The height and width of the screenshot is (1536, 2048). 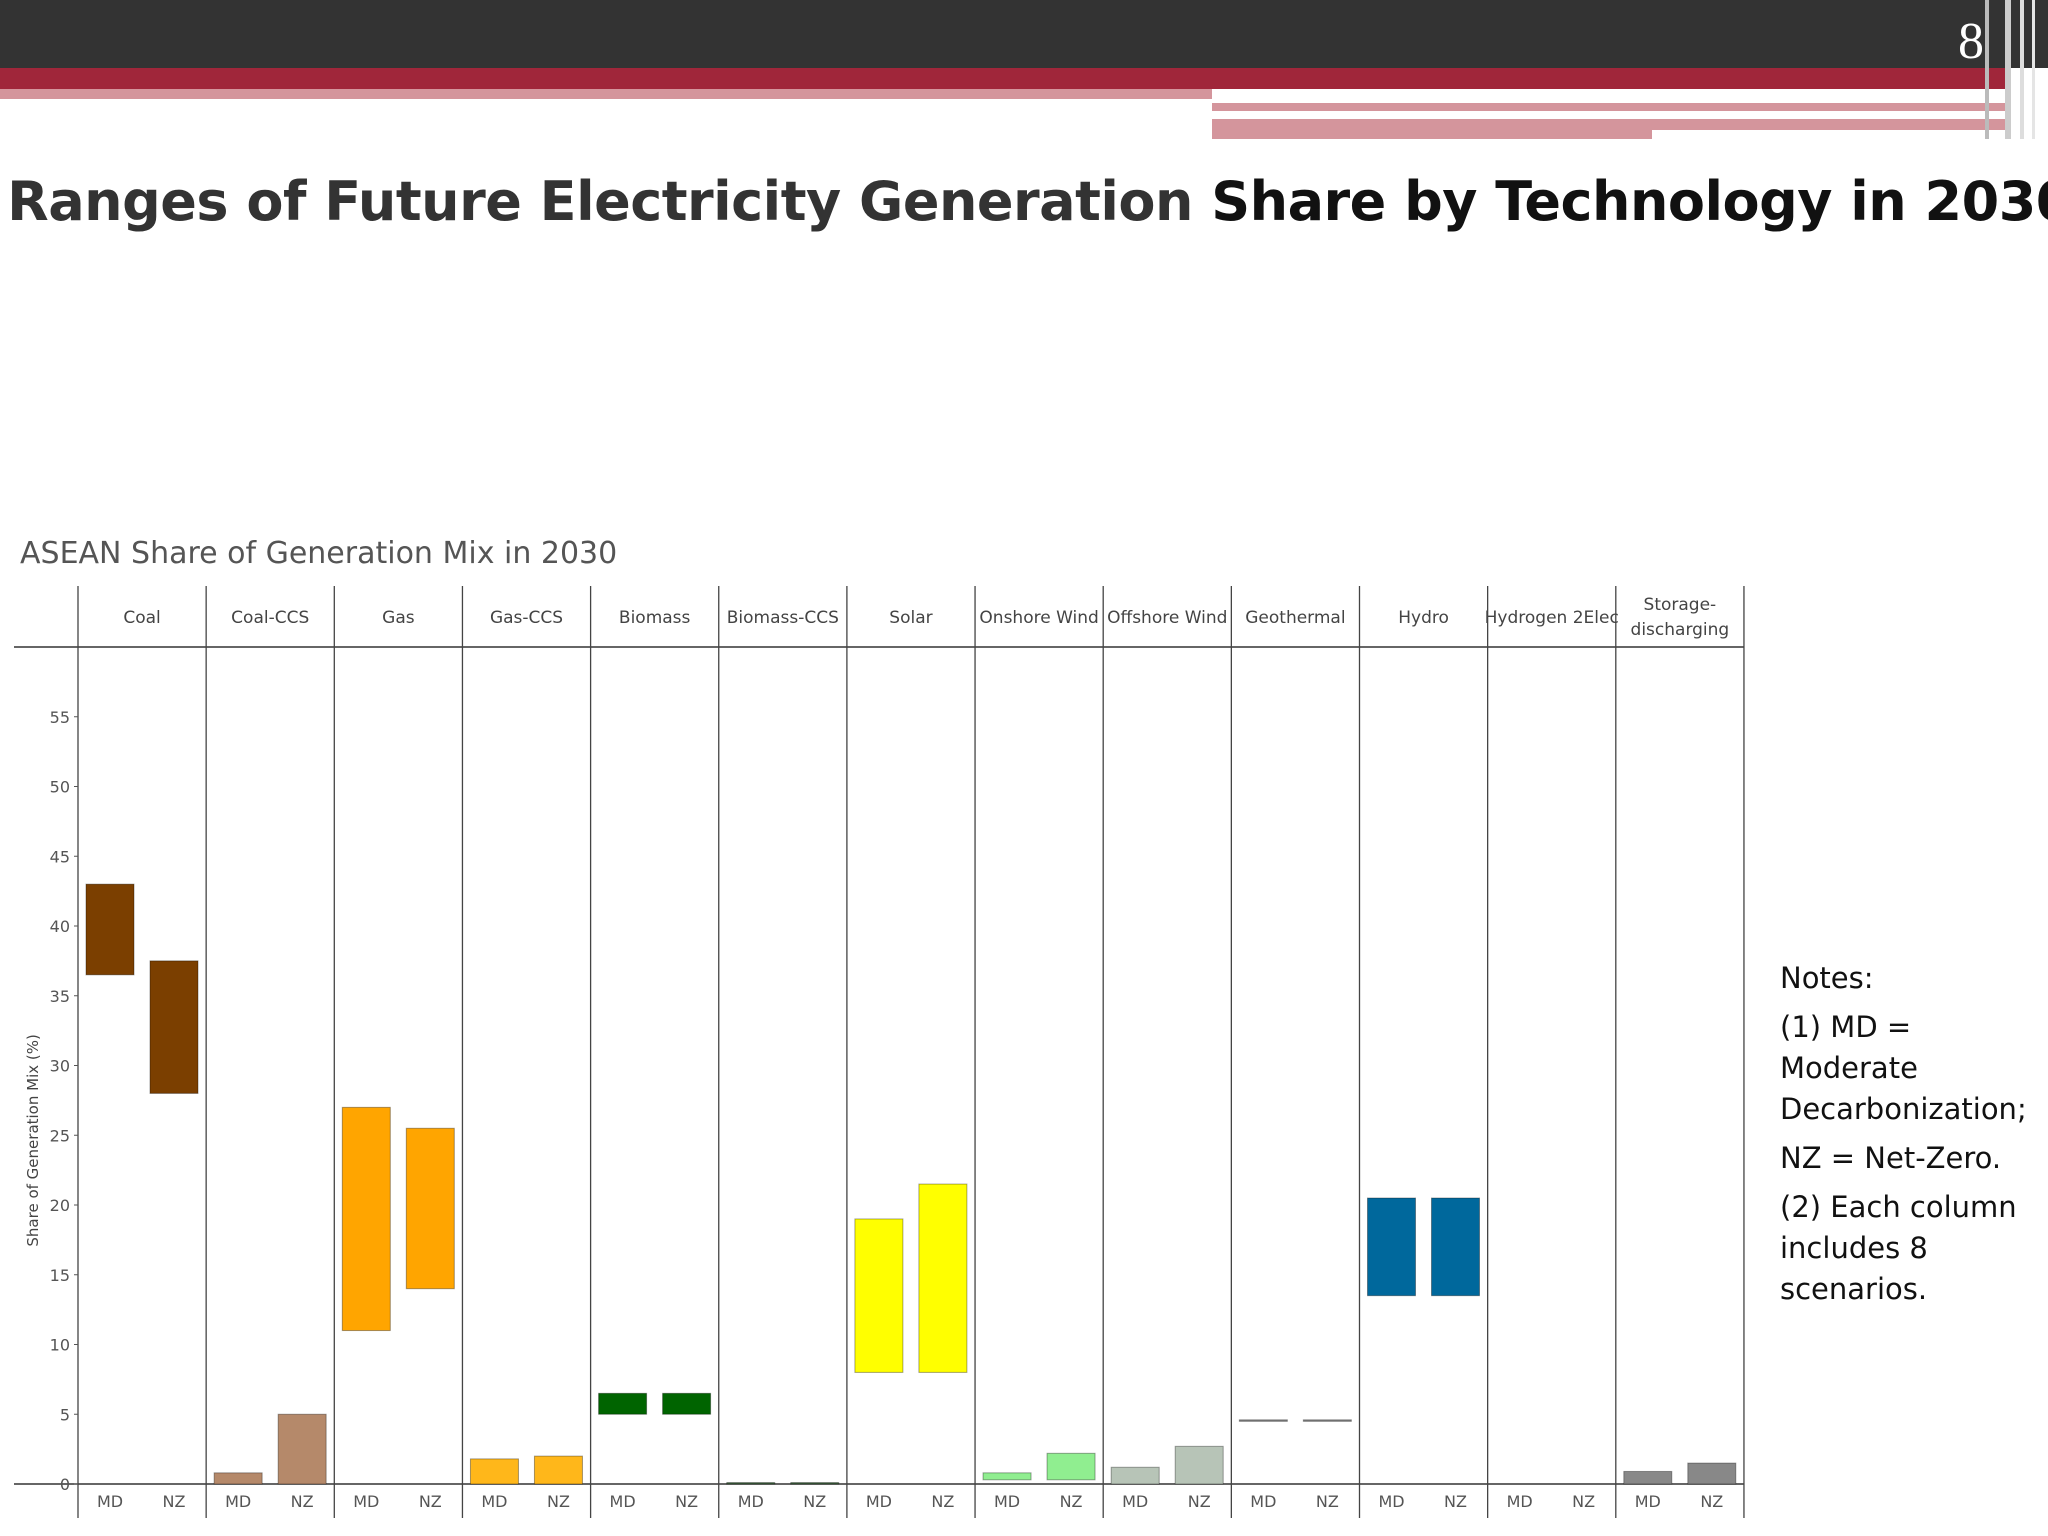 What do you see at coordinates (65, 1484) in the screenshot?
I see `y-tick-label: 0` at bounding box center [65, 1484].